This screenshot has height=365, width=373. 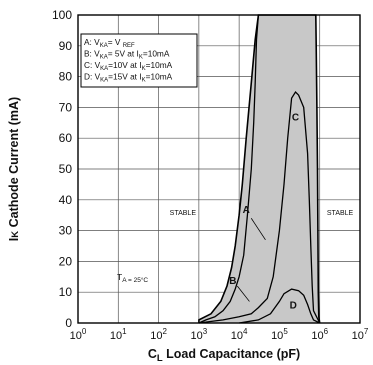 What do you see at coordinates (66, 46) in the screenshot?
I see `y-tick-label: 90` at bounding box center [66, 46].